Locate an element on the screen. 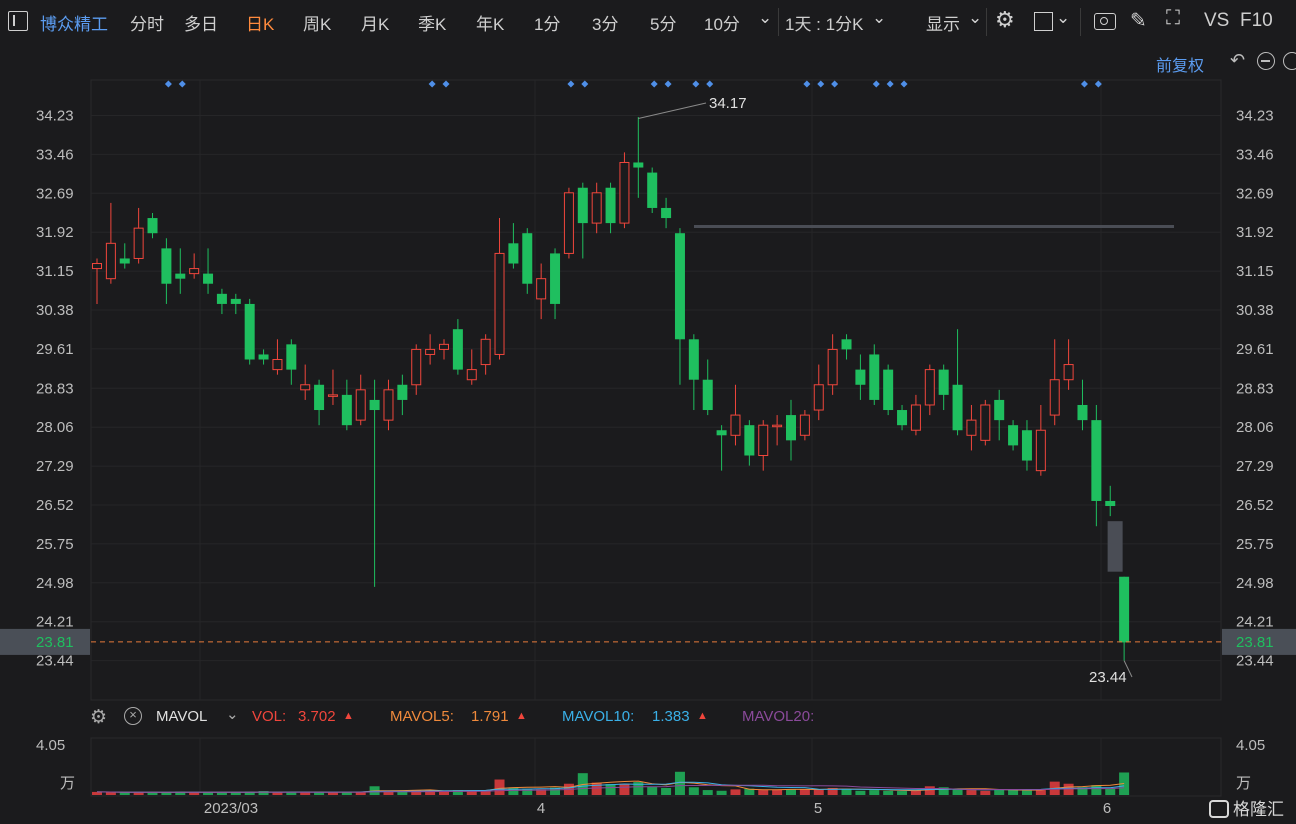 This screenshot has width=1296, height=824. indicator-name: MAVOL is located at coordinates (182, 716).